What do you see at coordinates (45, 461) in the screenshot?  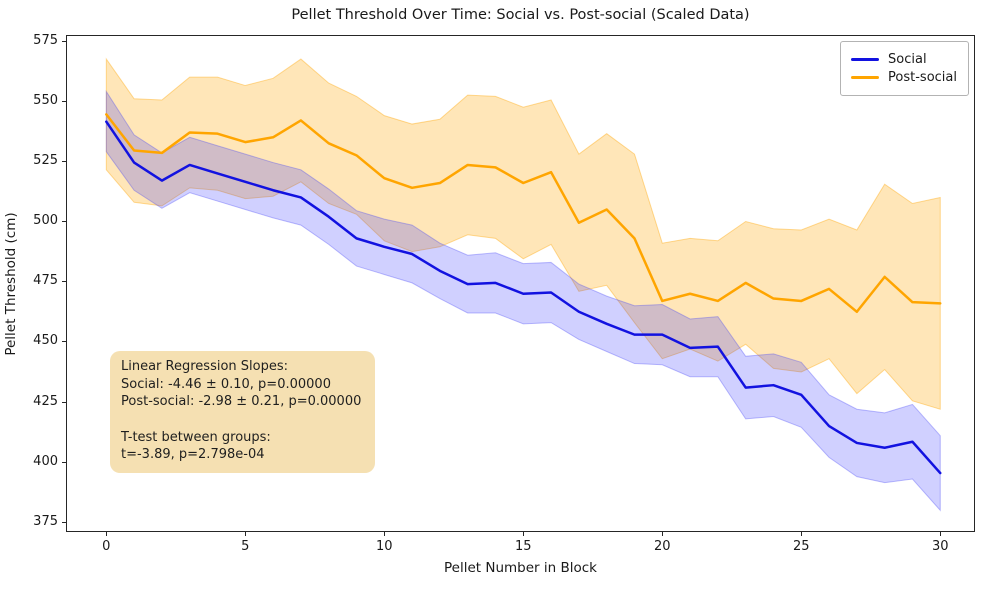 I see `y-tick-label: 400` at bounding box center [45, 461].